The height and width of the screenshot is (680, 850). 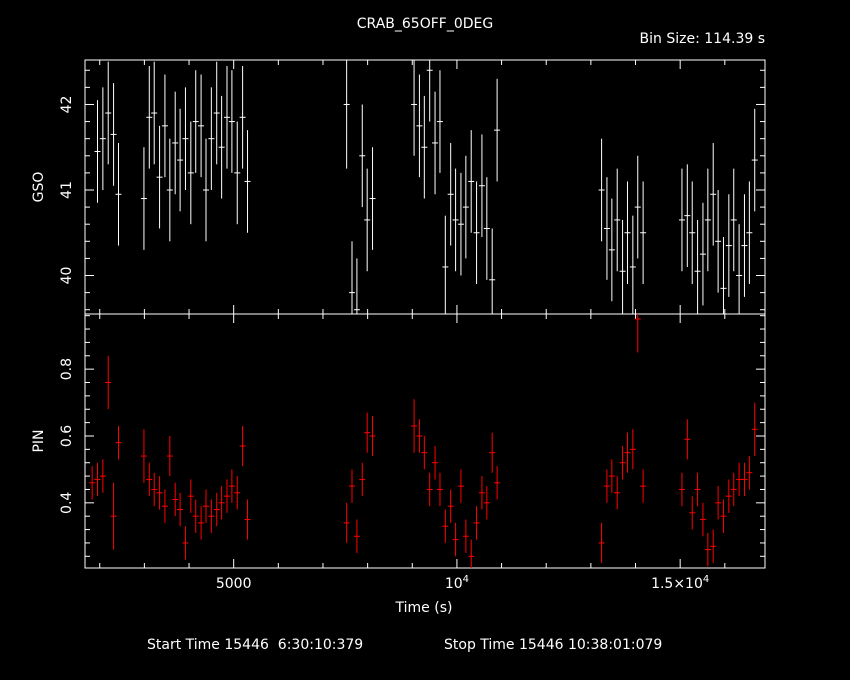 What do you see at coordinates (67, 190) in the screenshot?
I see `y-tick-label: 41` at bounding box center [67, 190].